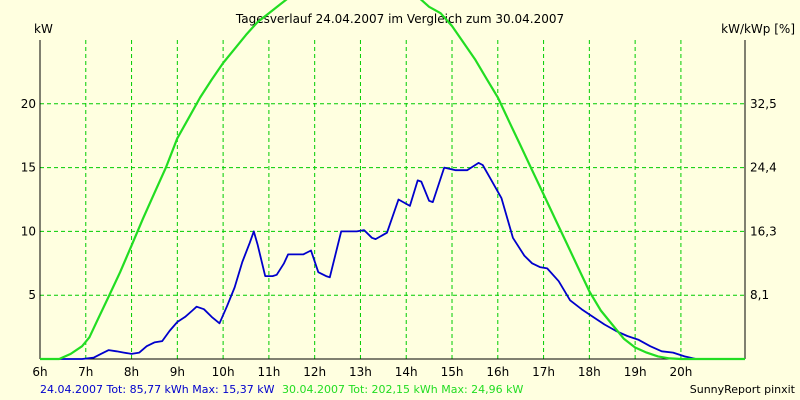 The width and height of the screenshot is (800, 400). I want to click on x-tick-label: 15h, so click(452, 372).